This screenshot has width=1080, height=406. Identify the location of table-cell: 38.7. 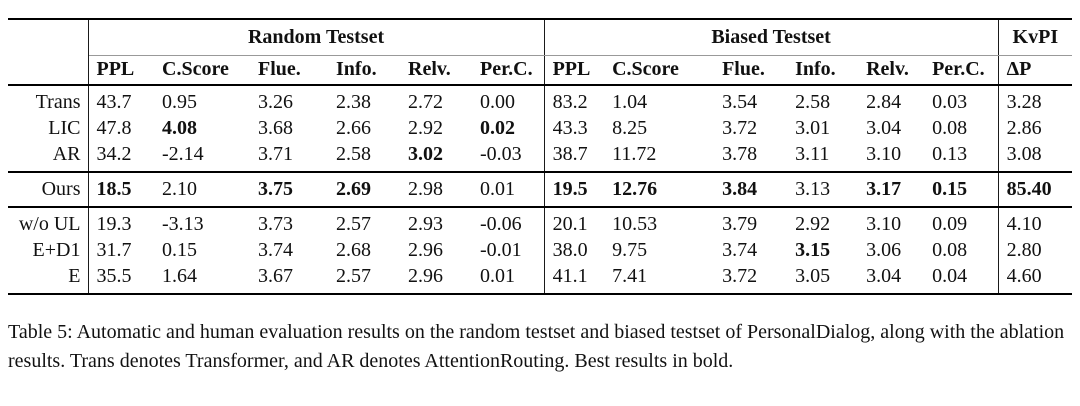
(570, 154).